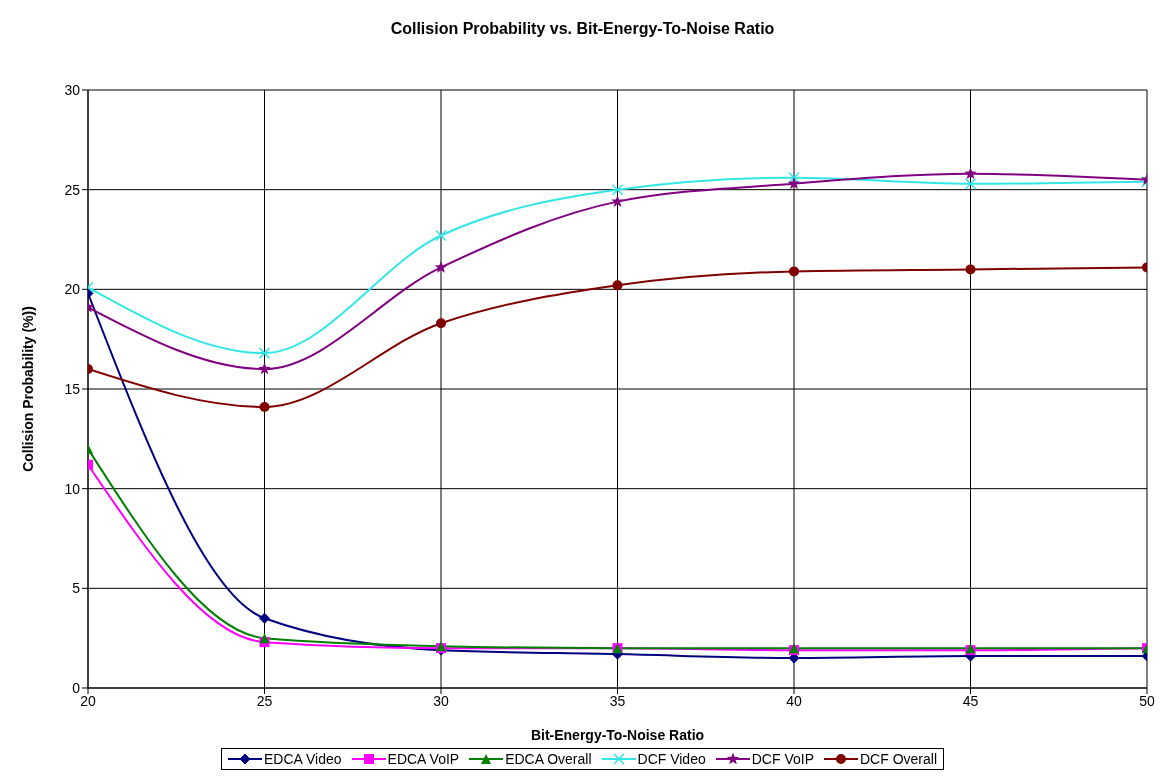  What do you see at coordinates (72, 189) in the screenshot?
I see `y-tick-label: 25` at bounding box center [72, 189].